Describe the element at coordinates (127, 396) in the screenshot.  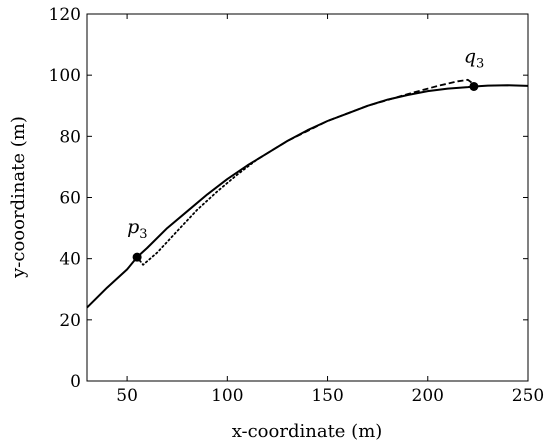
I see `x-tick-label: 50` at that location.